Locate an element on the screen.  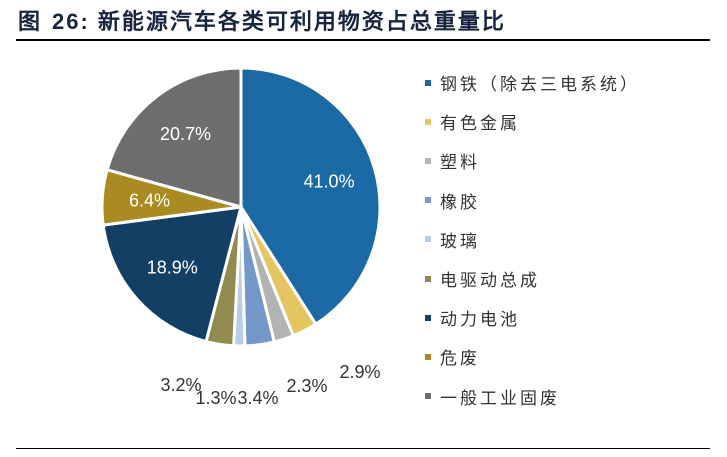
legend-item: 玻璃 is located at coordinates (532, 239).